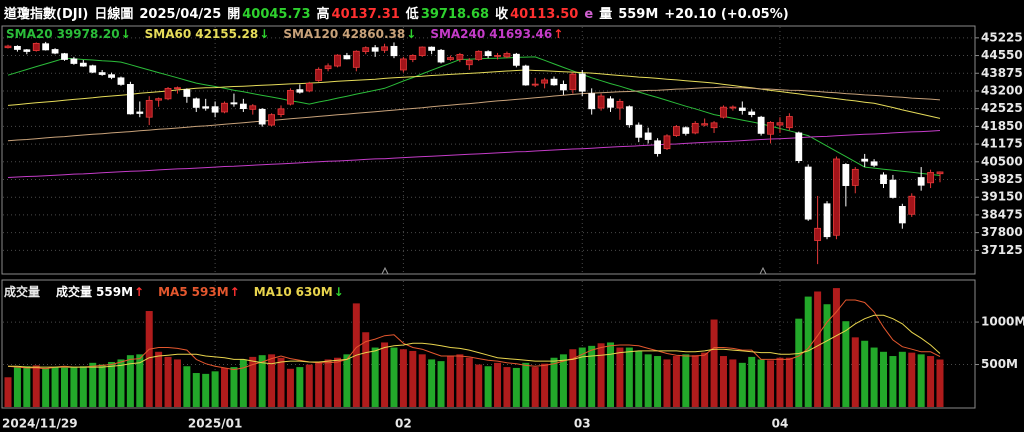 The image size is (1024, 432). Describe the element at coordinates (311, 34) in the screenshot. I see `legend-name: SMA120` at that location.